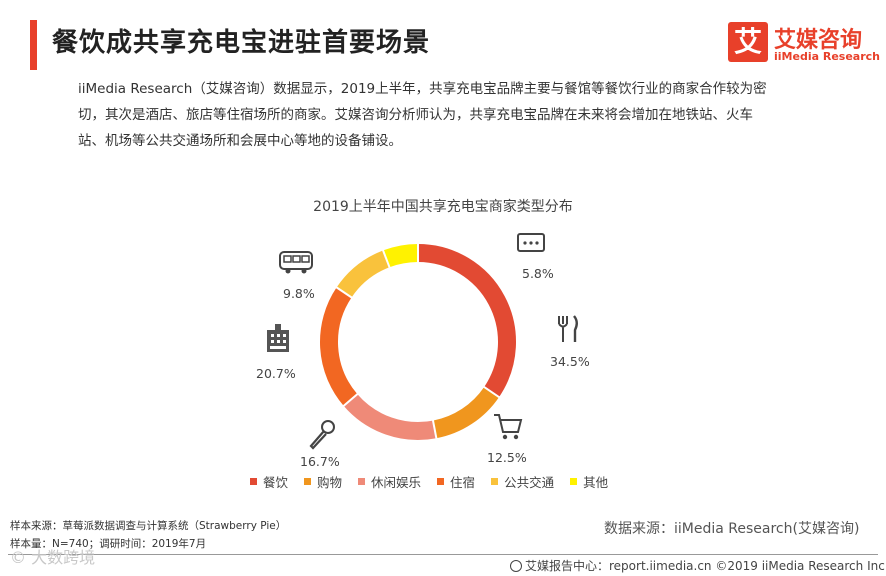  Describe the element at coordinates (276, 373) in the screenshot. I see `data-label-lodging: 20.7%` at that location.